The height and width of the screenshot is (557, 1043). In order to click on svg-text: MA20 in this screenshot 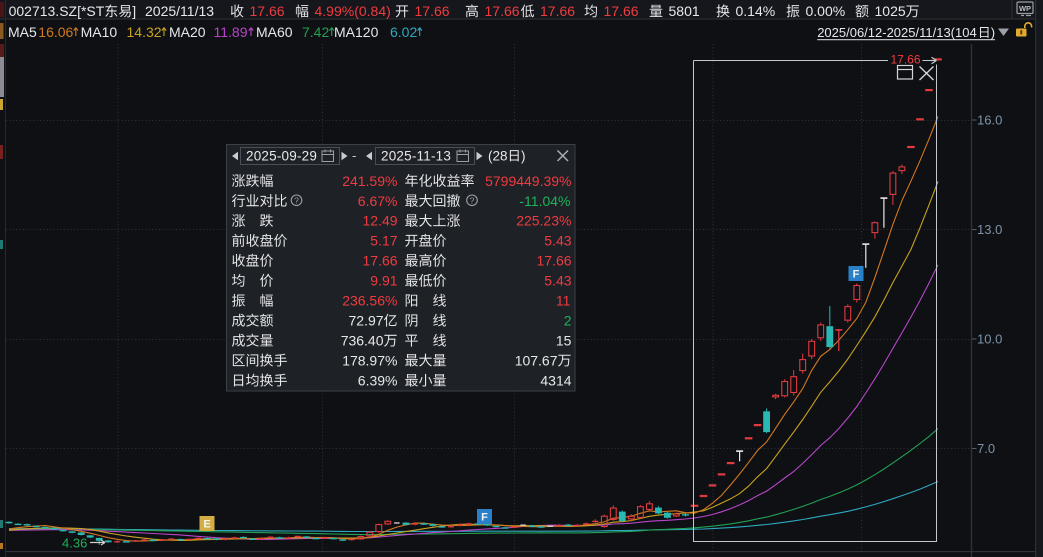, I will do `click(187, 32)`.